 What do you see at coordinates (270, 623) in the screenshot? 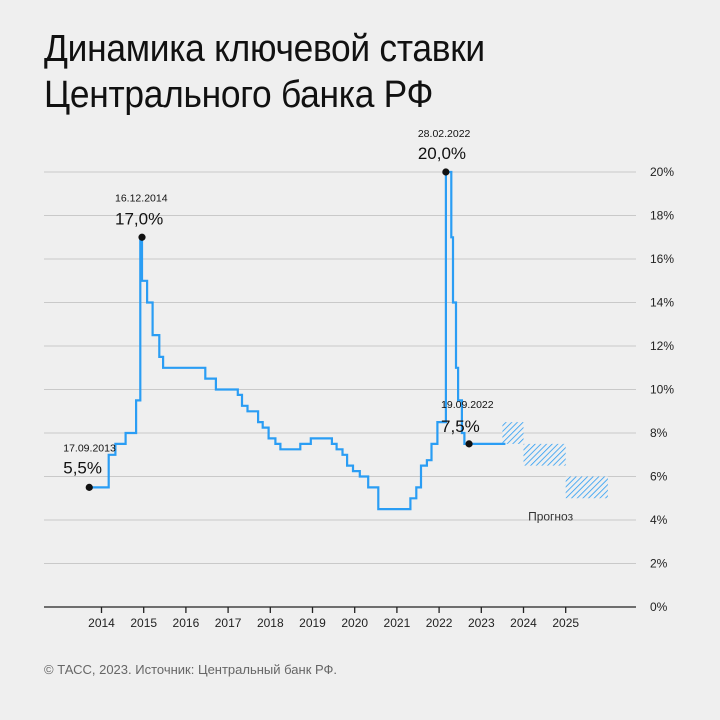
I see `x-tick-label: 2018` at bounding box center [270, 623].